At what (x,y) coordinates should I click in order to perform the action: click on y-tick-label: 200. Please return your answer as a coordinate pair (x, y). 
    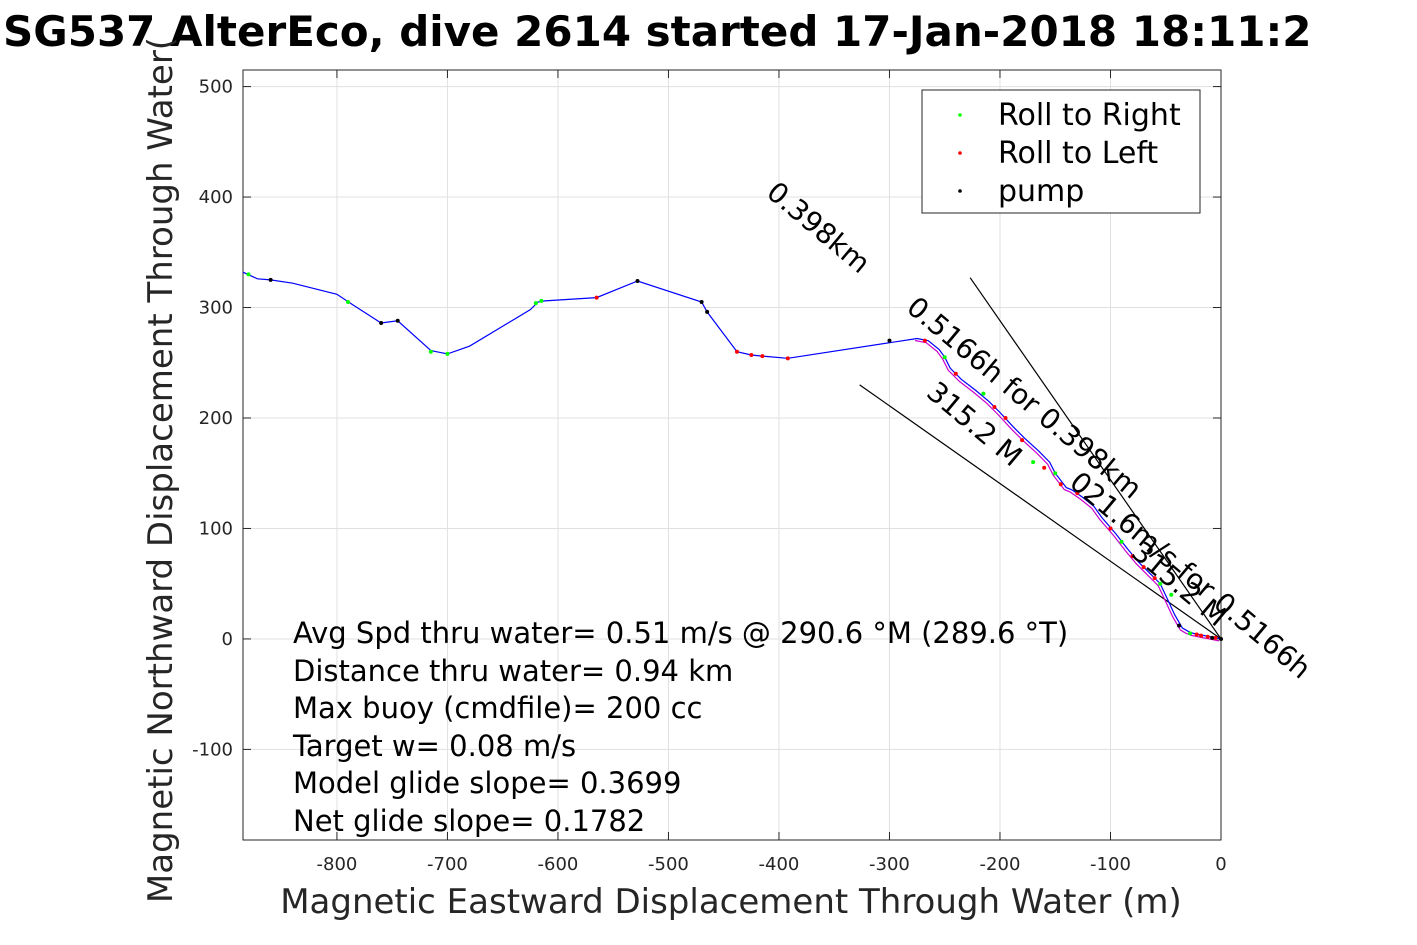
    Looking at the image, I should click on (216, 418).